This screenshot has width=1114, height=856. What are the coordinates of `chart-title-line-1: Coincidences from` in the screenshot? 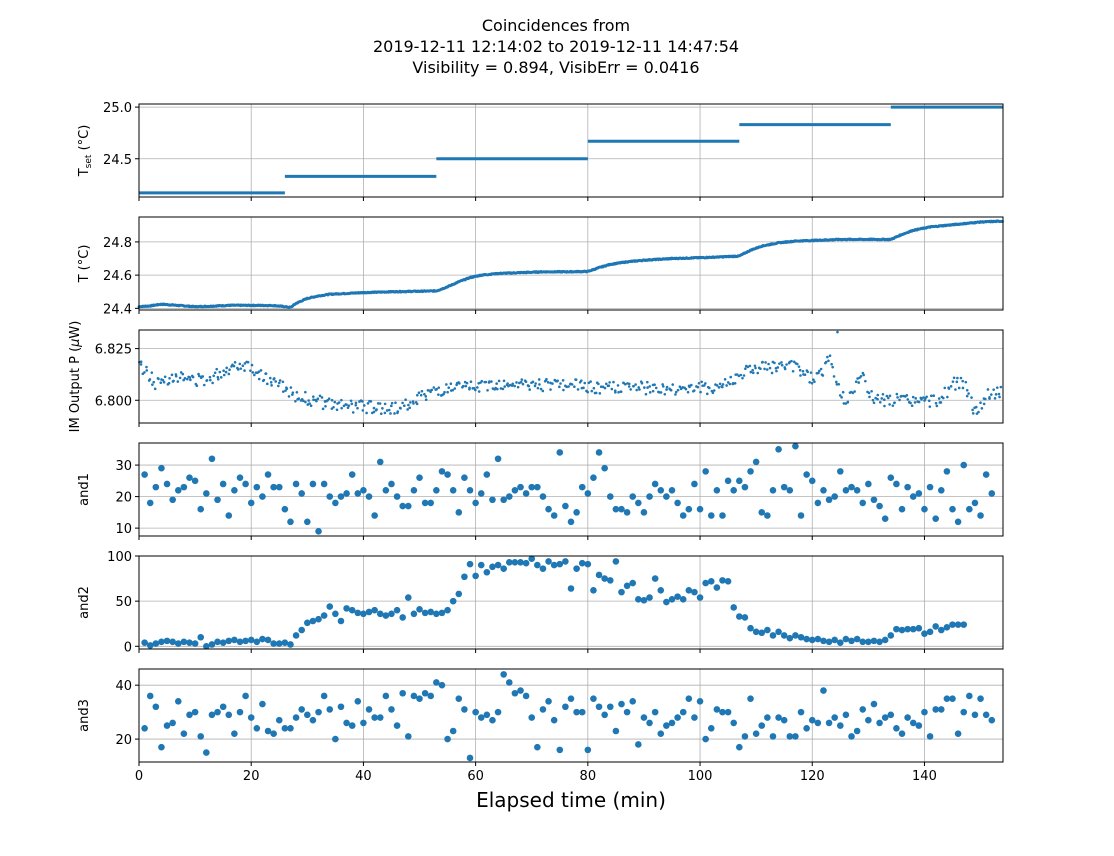 It's located at (556, 25).